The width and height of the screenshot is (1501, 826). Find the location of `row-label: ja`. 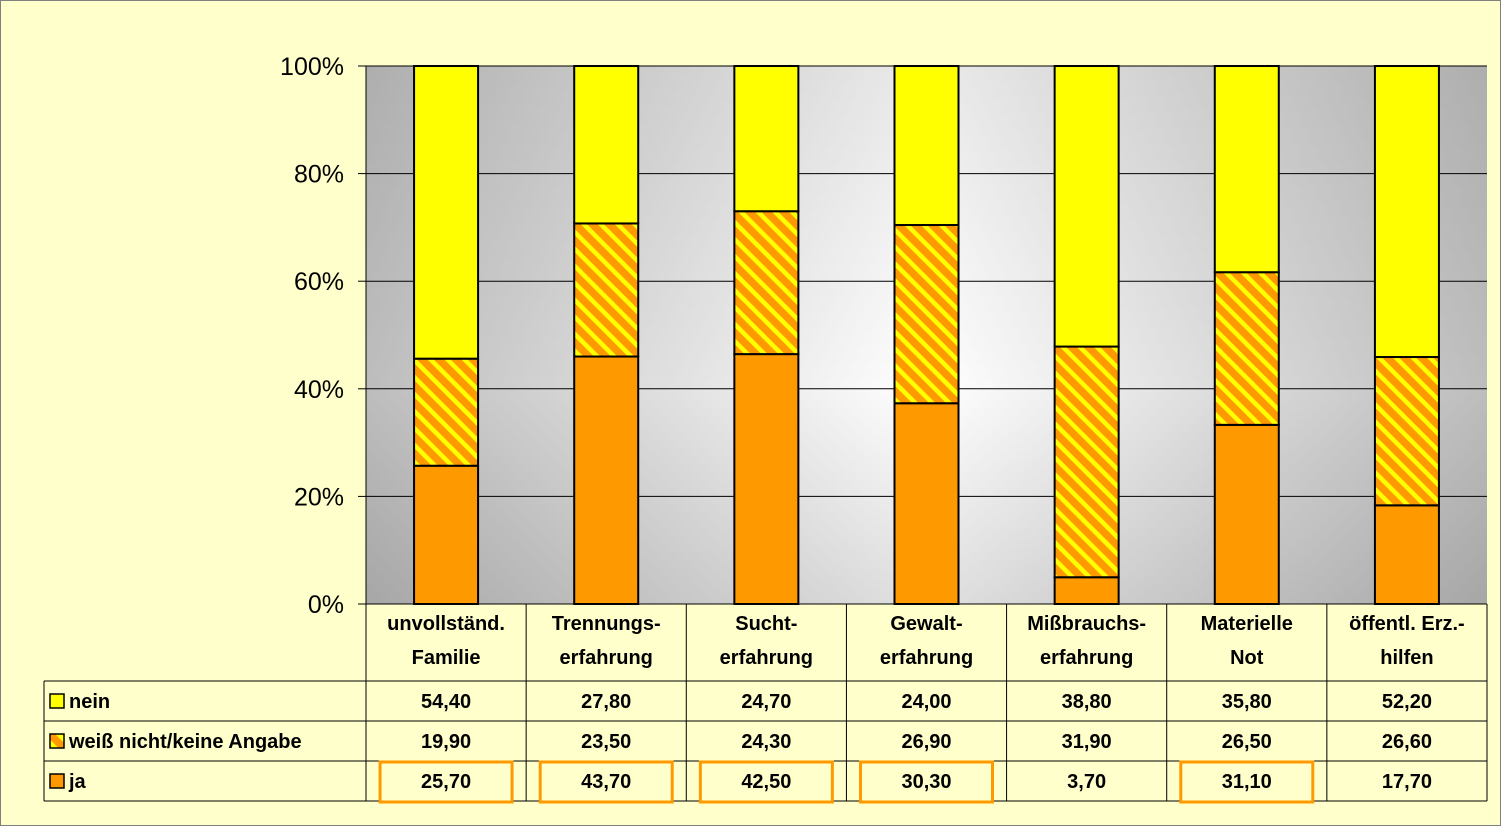

row-label: ja is located at coordinates (77, 782).